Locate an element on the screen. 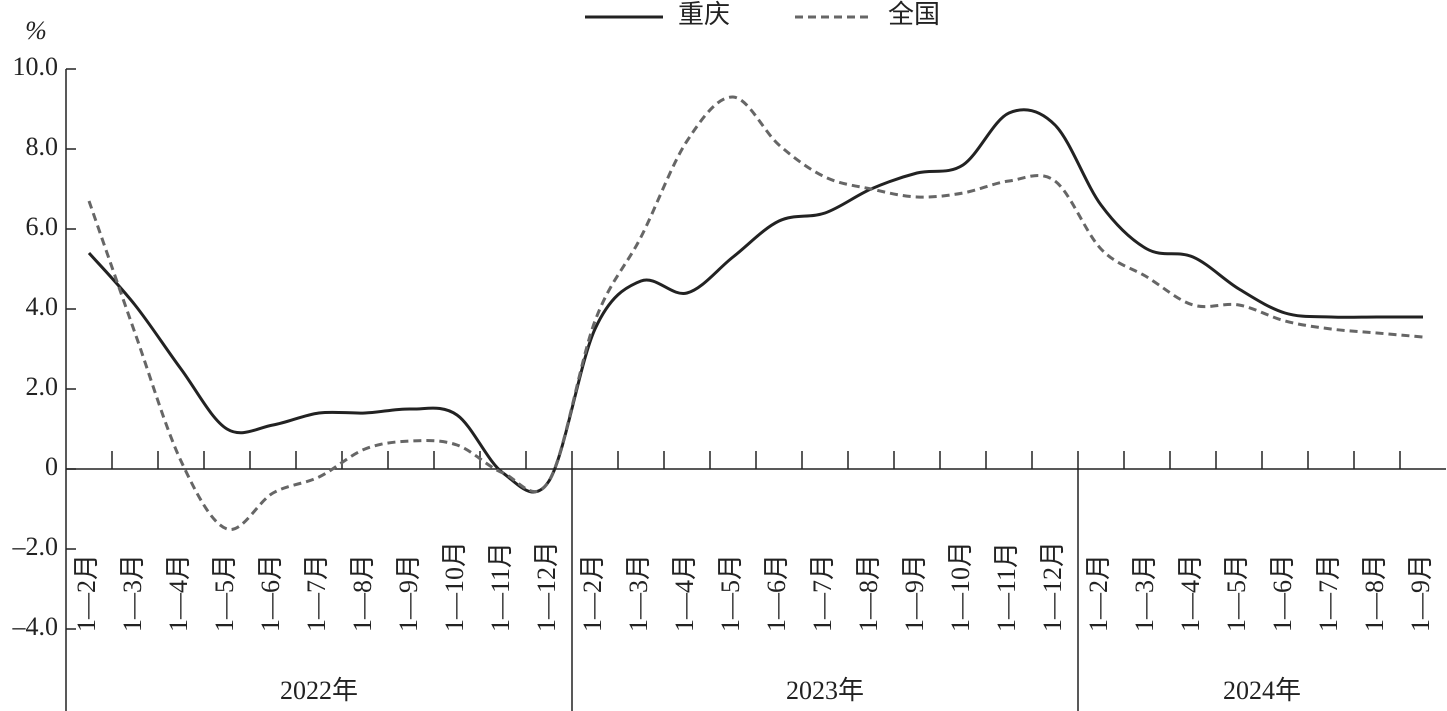 The width and height of the screenshot is (1447, 711). group-label: 2024年 is located at coordinates (1262, 690).